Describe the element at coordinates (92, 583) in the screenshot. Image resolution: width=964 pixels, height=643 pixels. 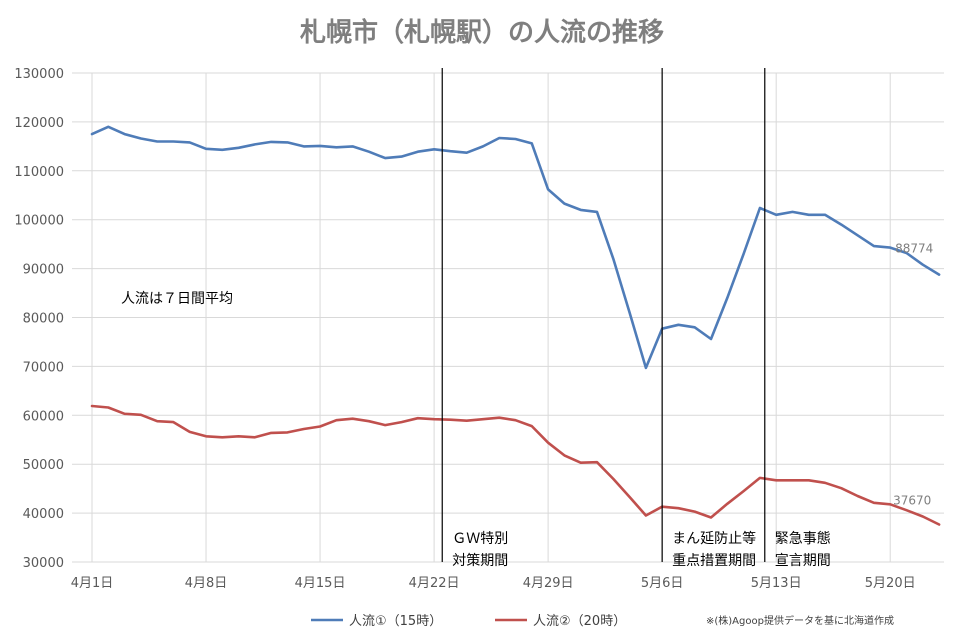
I see `x-tick-label: 4月1日` at that location.